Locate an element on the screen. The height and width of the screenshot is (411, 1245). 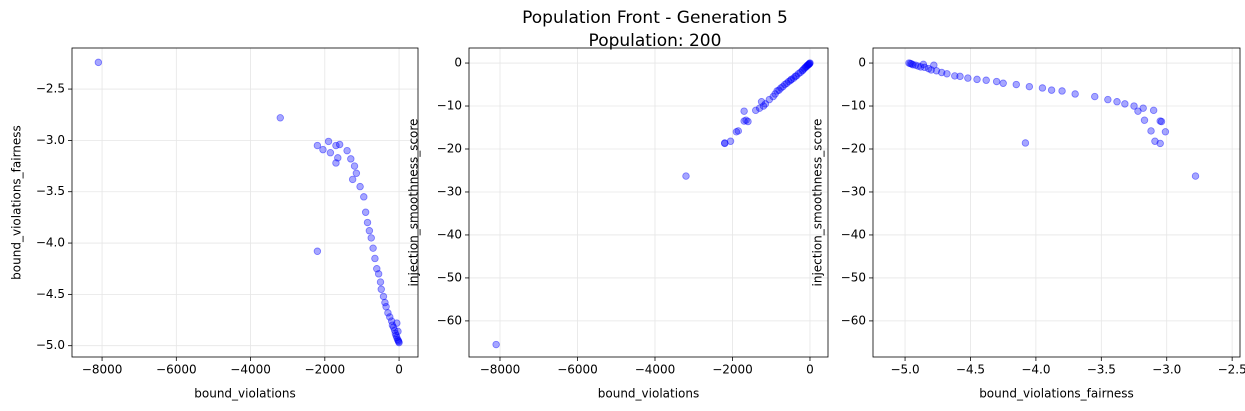
x-tick-label: −4.0 is located at coordinates (1035, 370).